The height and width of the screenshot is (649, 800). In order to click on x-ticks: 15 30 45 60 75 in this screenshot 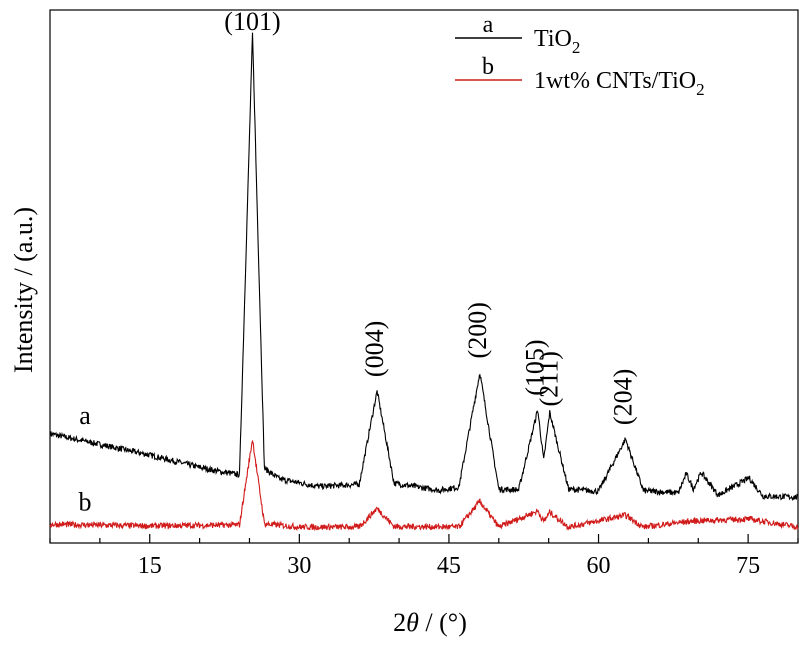, I will do `click(424, 556)`.